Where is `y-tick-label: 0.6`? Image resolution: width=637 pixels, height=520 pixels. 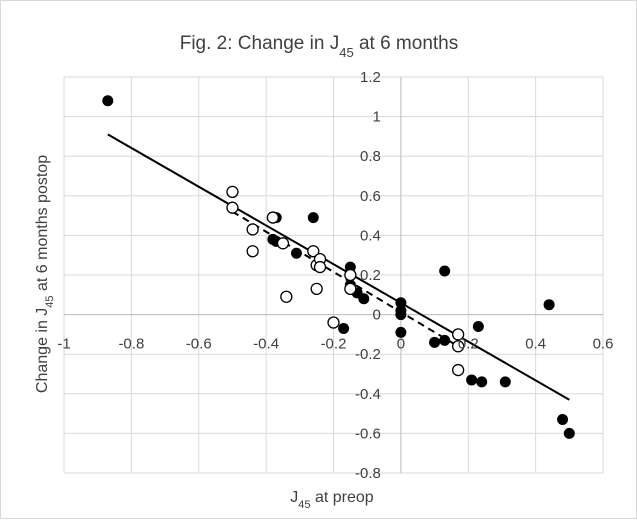 y-tick-label: 0.6 is located at coordinates (370, 196).